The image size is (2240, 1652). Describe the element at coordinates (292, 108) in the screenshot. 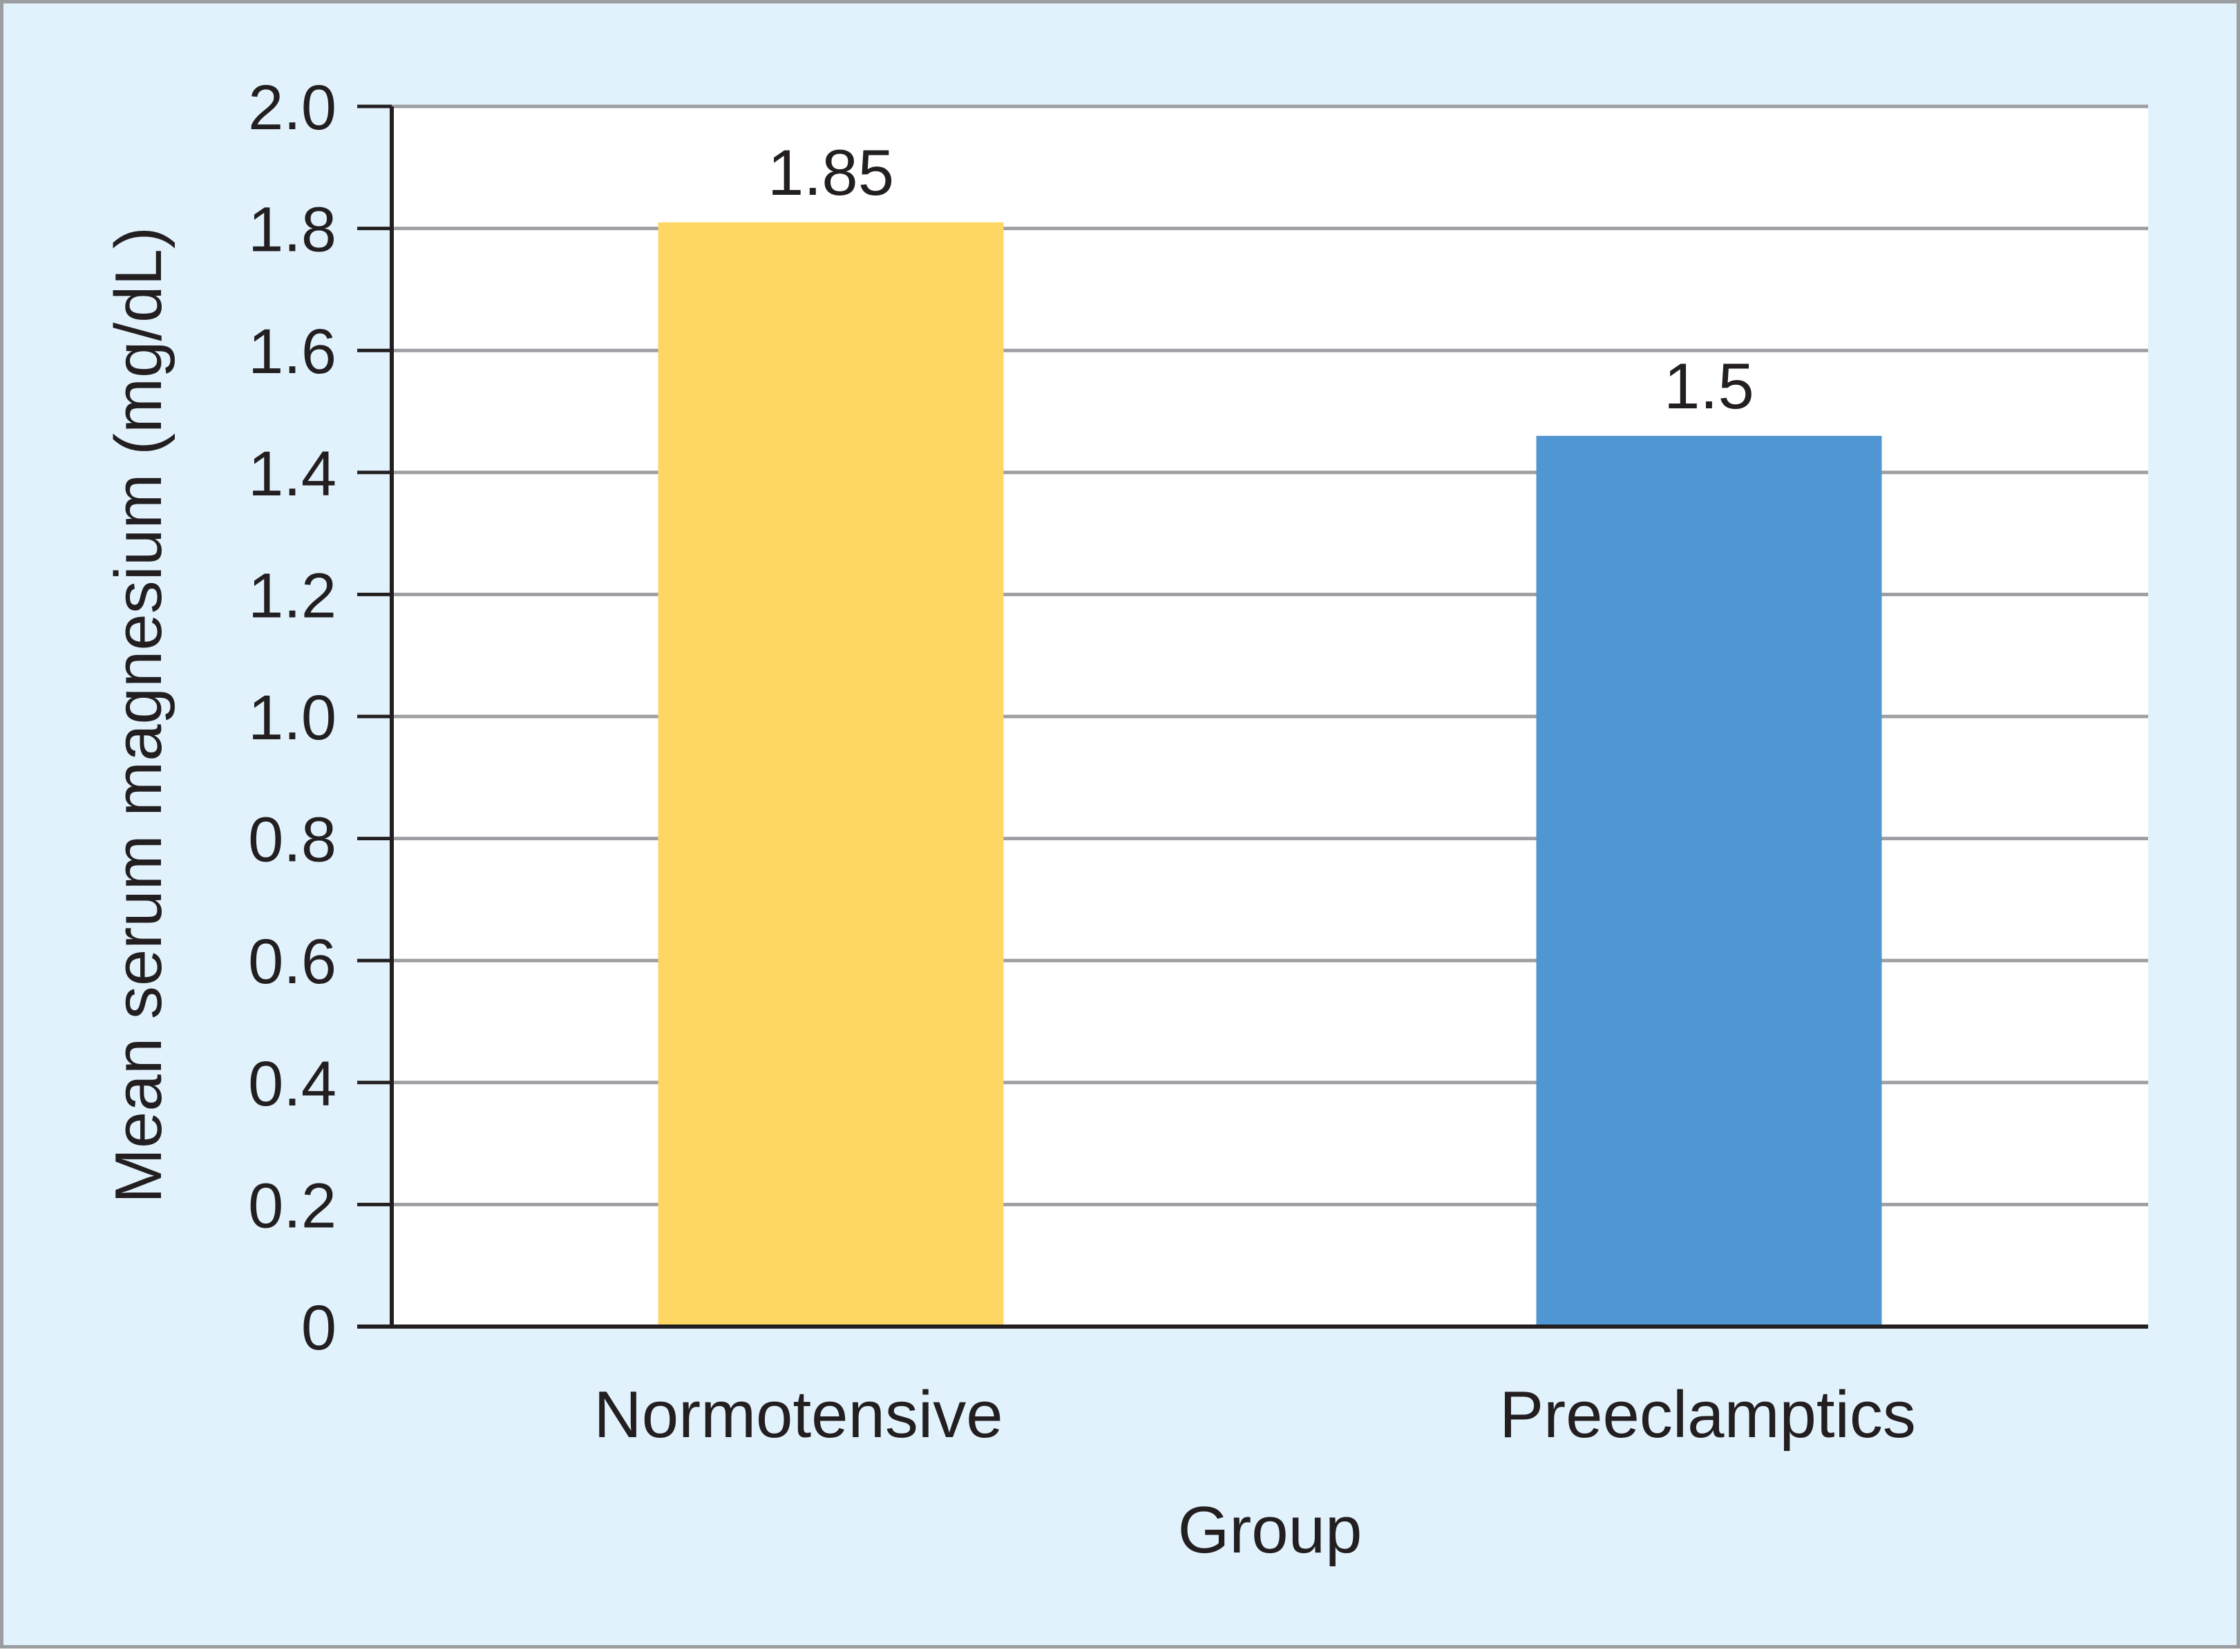

I see `y-tick-label: 2.0` at that location.